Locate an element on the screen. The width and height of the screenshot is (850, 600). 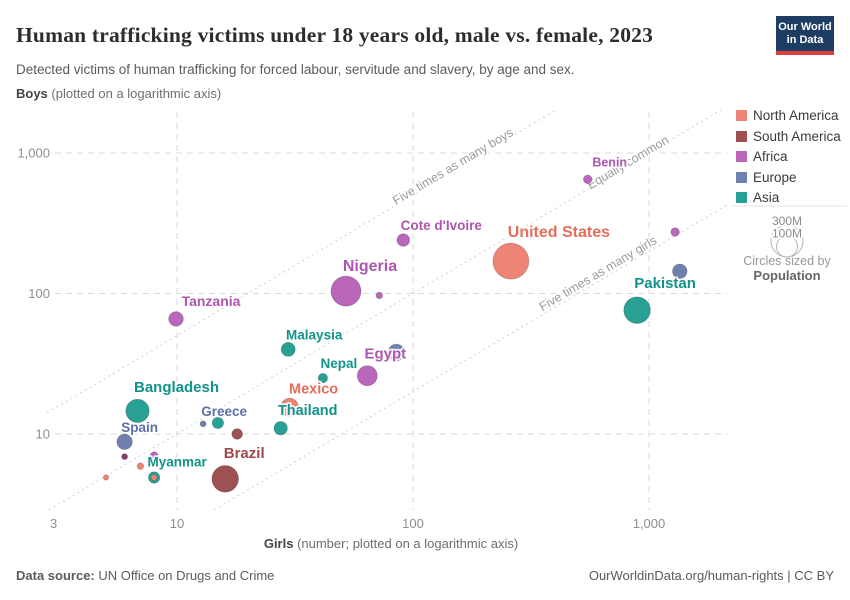
brazil-label: Brazil is located at coordinates (244, 453).